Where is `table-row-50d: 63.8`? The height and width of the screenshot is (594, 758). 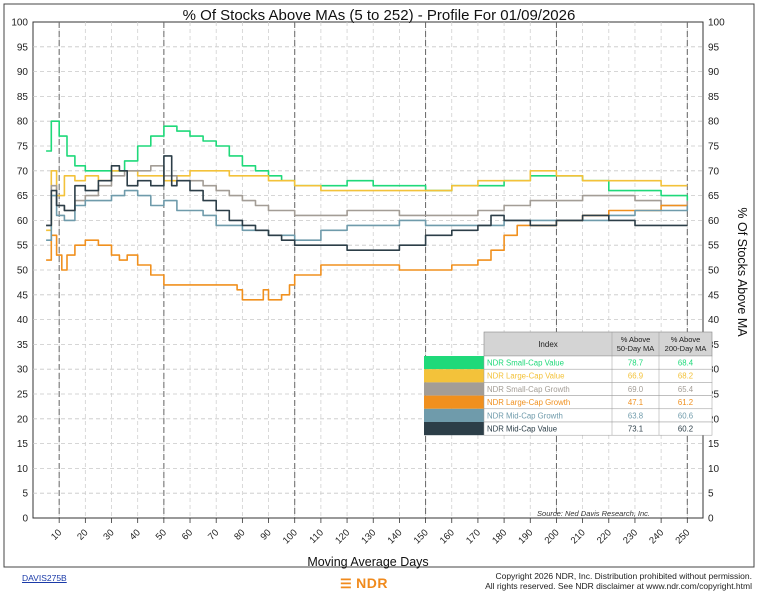 table-row-50d: 63.8 is located at coordinates (635, 415).